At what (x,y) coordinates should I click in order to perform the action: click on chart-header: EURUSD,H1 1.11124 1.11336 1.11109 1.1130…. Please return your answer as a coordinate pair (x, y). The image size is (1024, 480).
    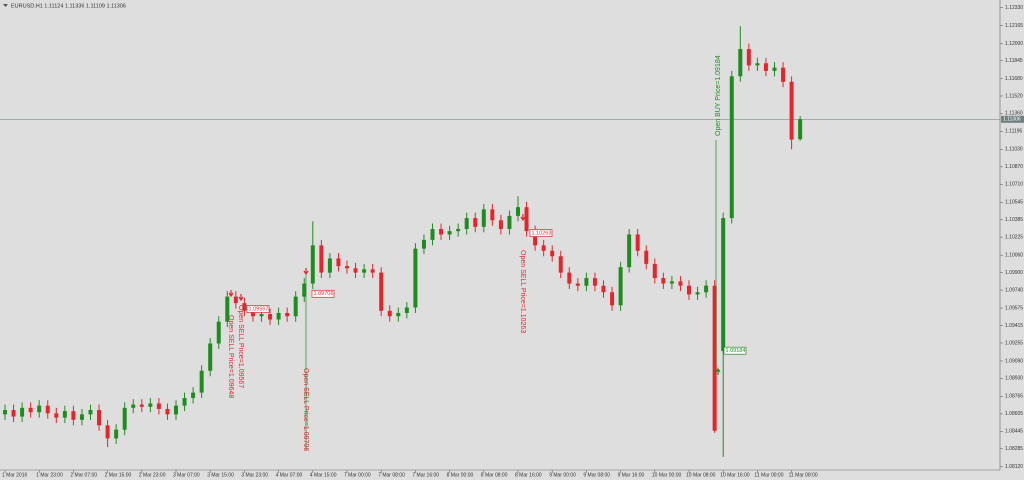
    Looking at the image, I should click on (68, 6).